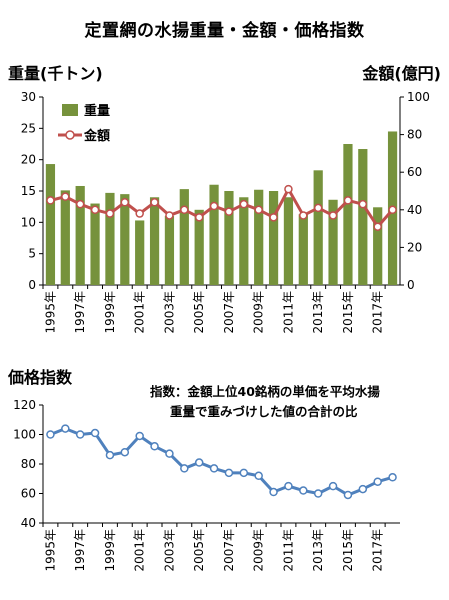  I want to click on left-tick-label: 30, so click(28, 97).